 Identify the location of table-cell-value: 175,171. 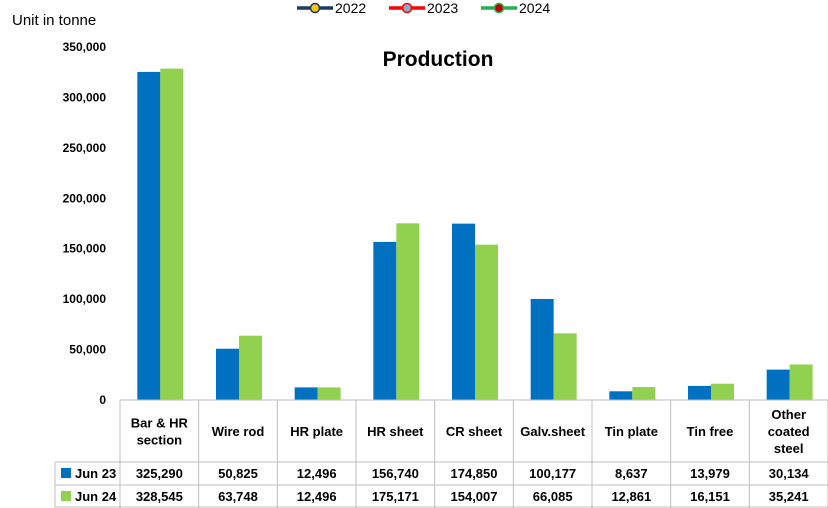
(395, 496).